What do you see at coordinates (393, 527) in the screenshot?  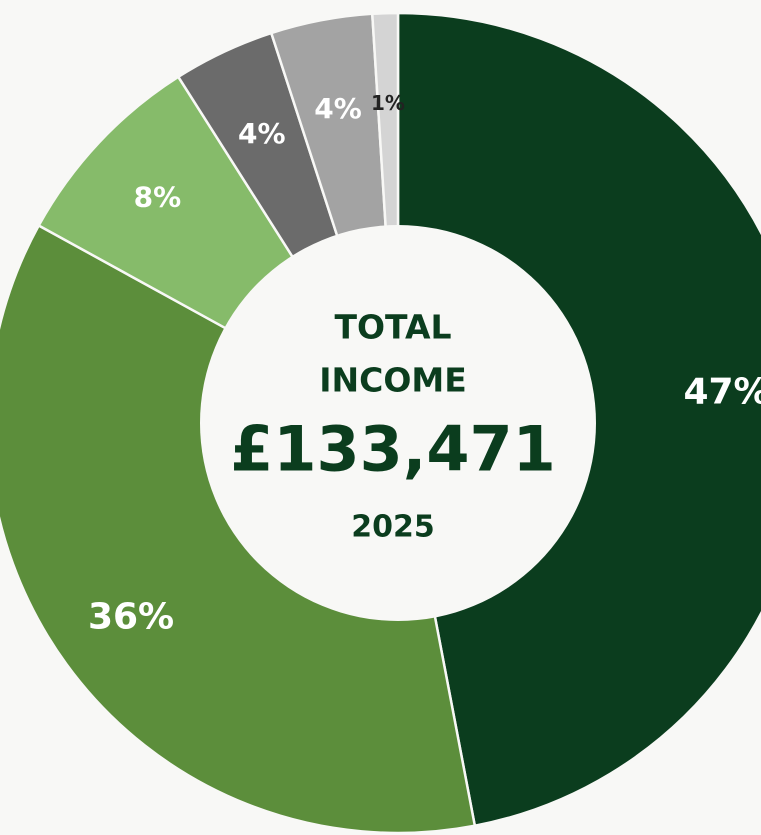 I see `center-year: 2025` at bounding box center [393, 527].